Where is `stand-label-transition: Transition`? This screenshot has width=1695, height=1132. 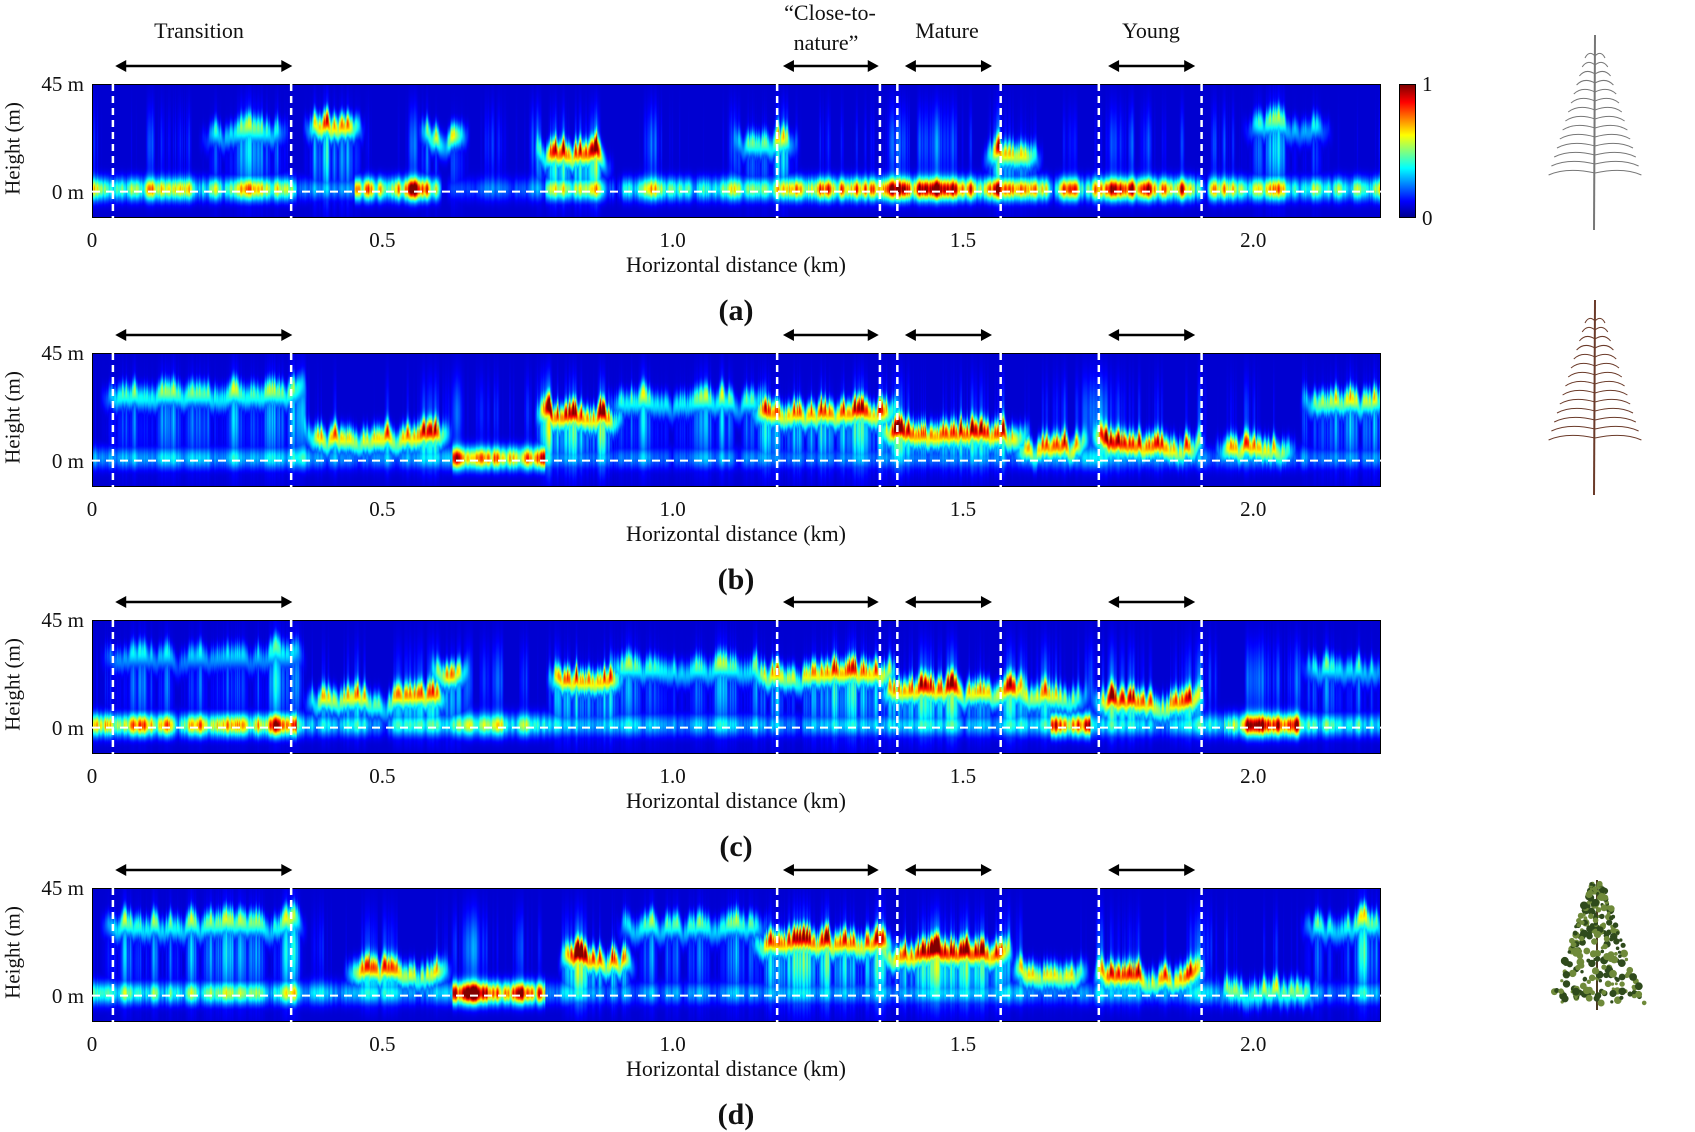 stand-label-transition: Transition is located at coordinates (199, 30).